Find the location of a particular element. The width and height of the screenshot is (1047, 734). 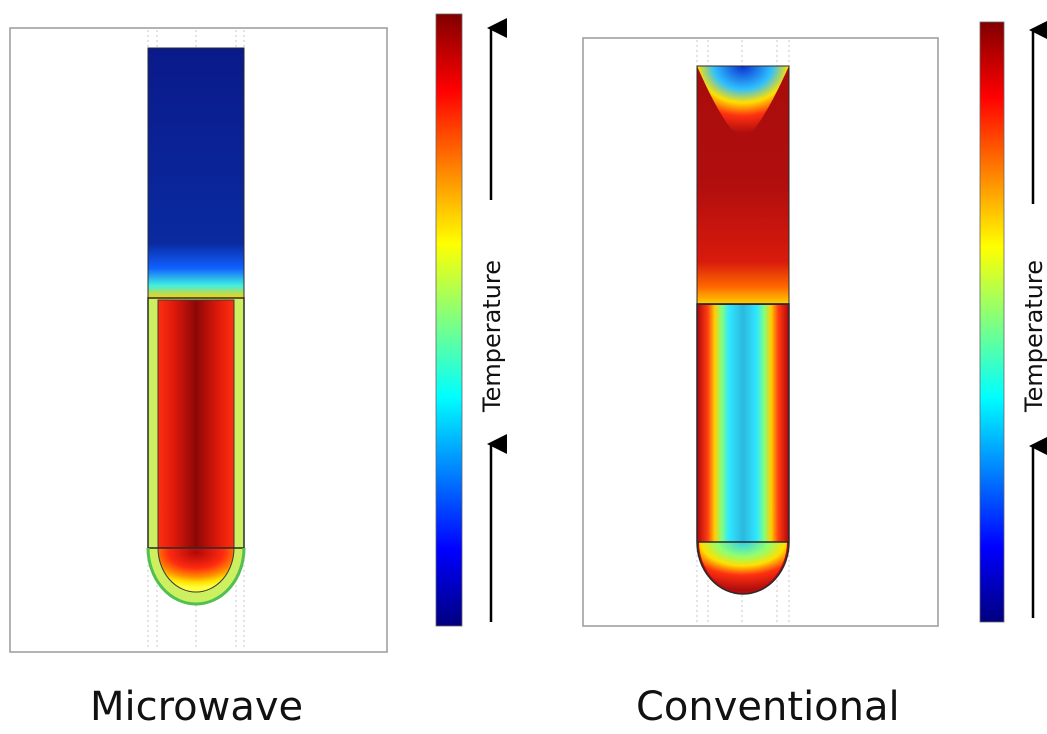

microwave-colorbar-label: Temperature is located at coordinates (492, 336).